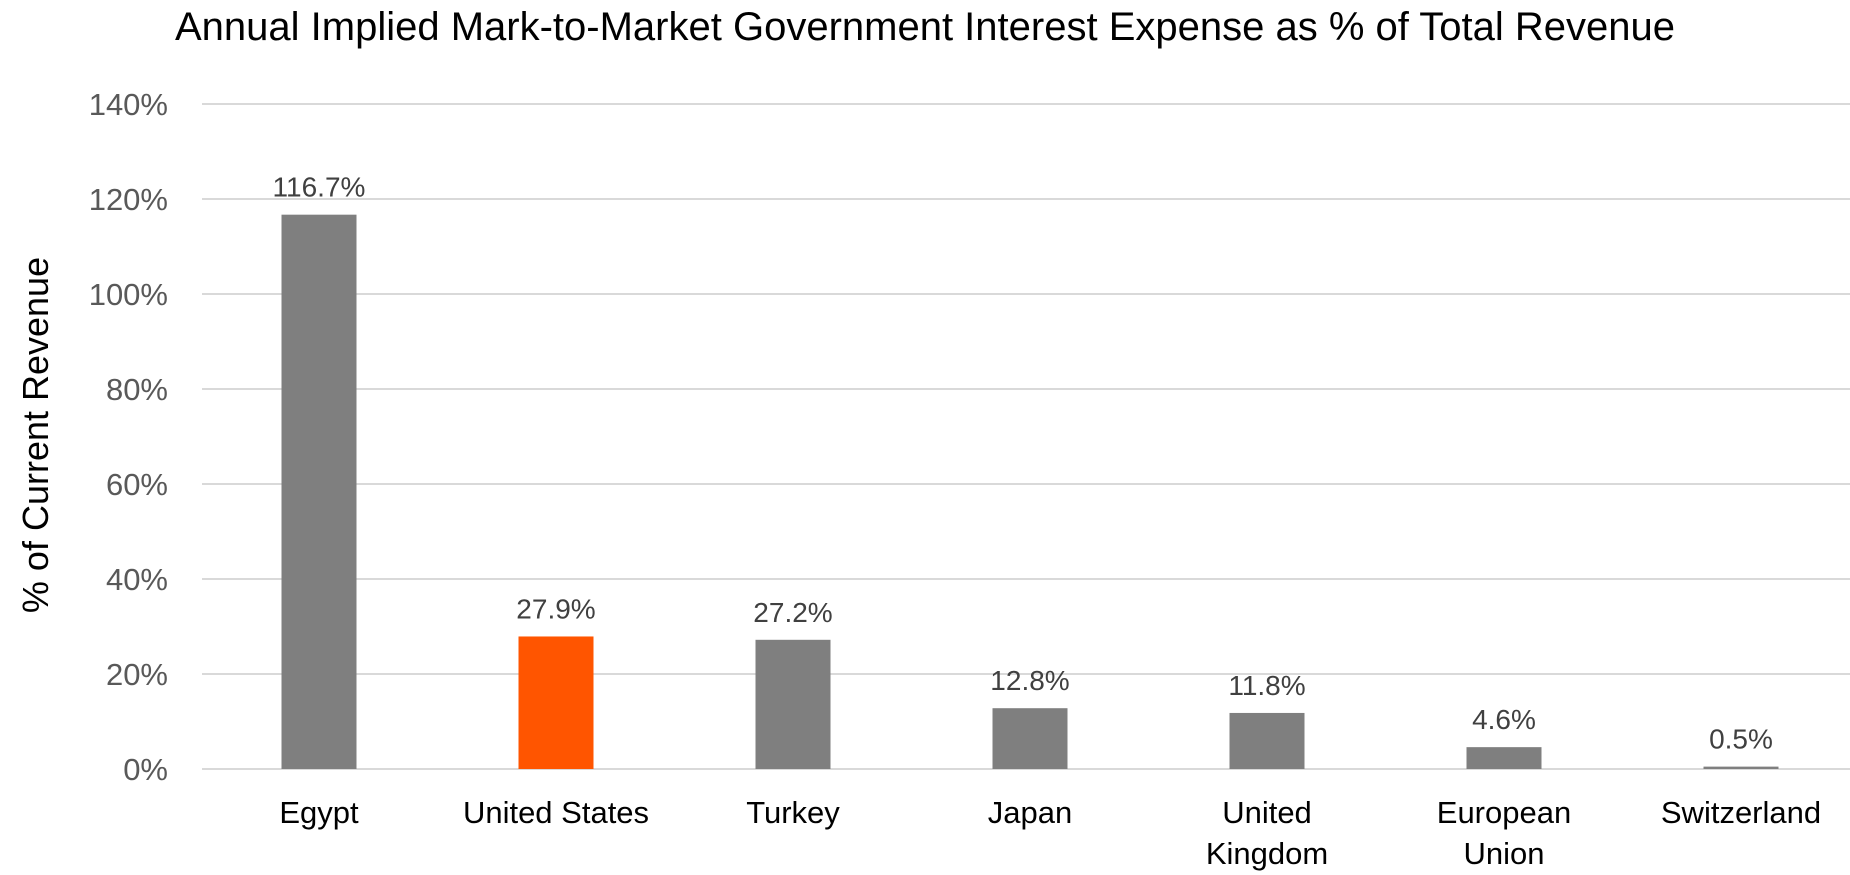 The width and height of the screenshot is (1850, 875). Describe the element at coordinates (35, 435) in the screenshot. I see `y-axis-label: % of Current Revenue` at that location.